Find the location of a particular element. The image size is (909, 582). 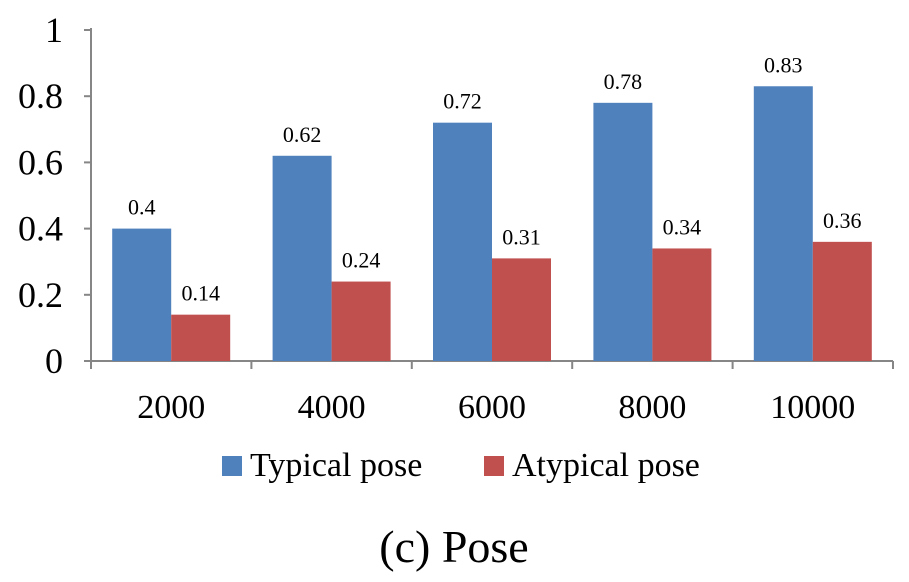

x-axis: 2000 4000 6000 8000 10000 is located at coordinates (492, 393).